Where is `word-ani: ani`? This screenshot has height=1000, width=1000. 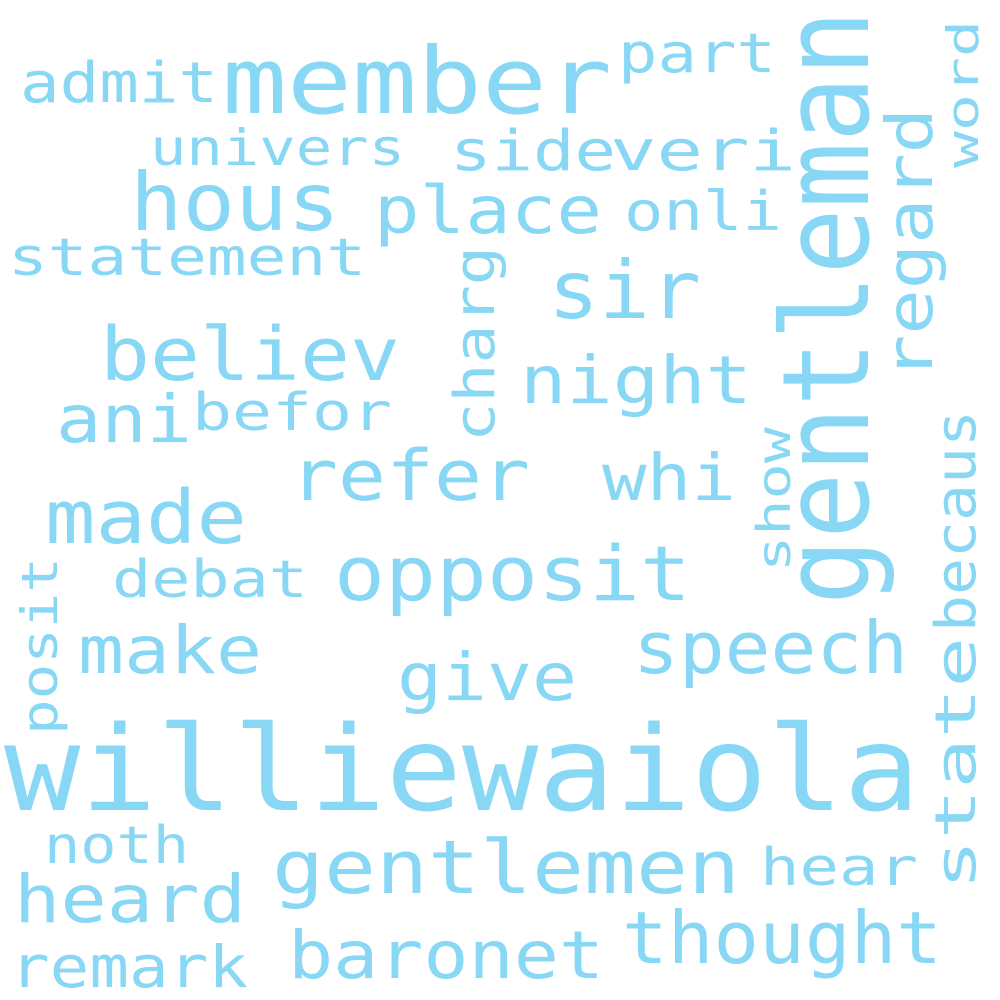 word-ani: ani is located at coordinates (124, 419).